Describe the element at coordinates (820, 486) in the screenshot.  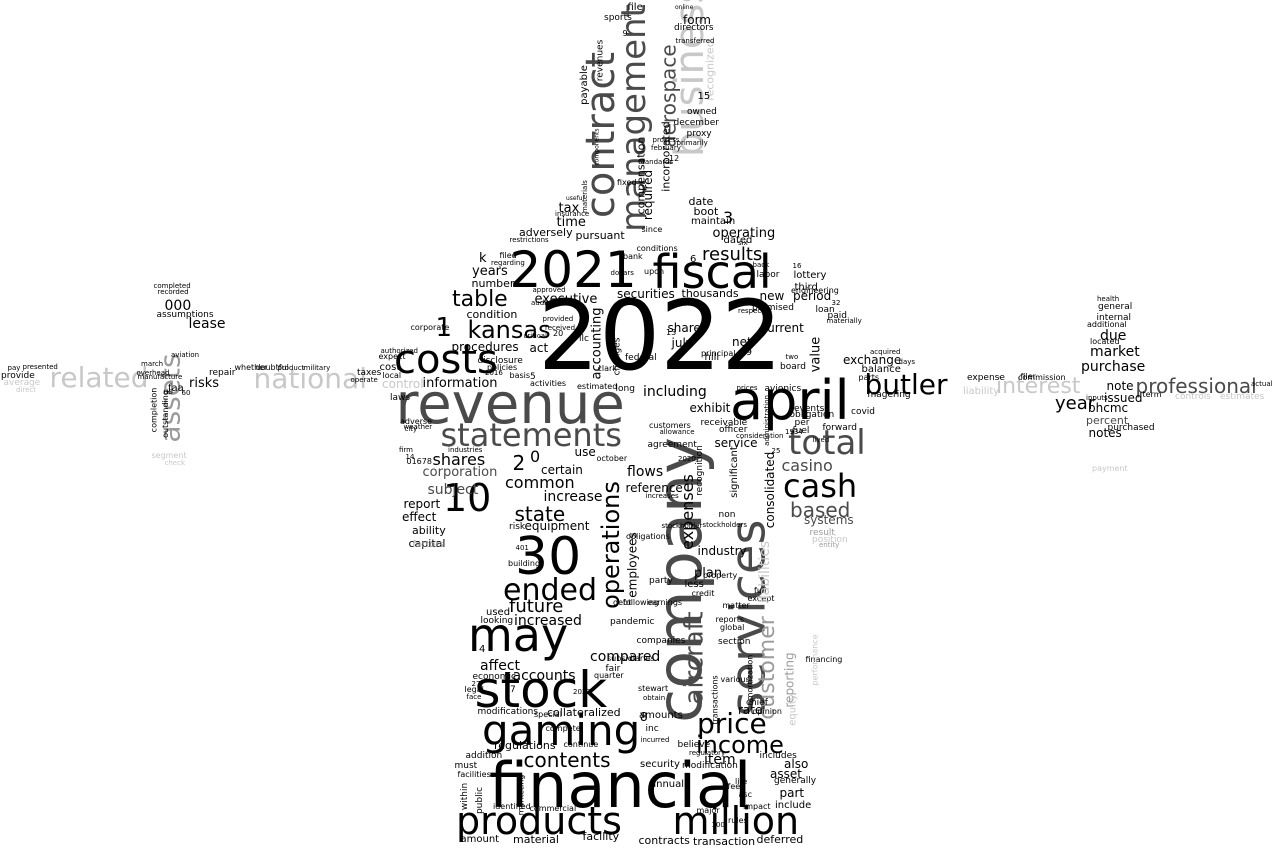
I see `word-cloud-word: cash` at that location.